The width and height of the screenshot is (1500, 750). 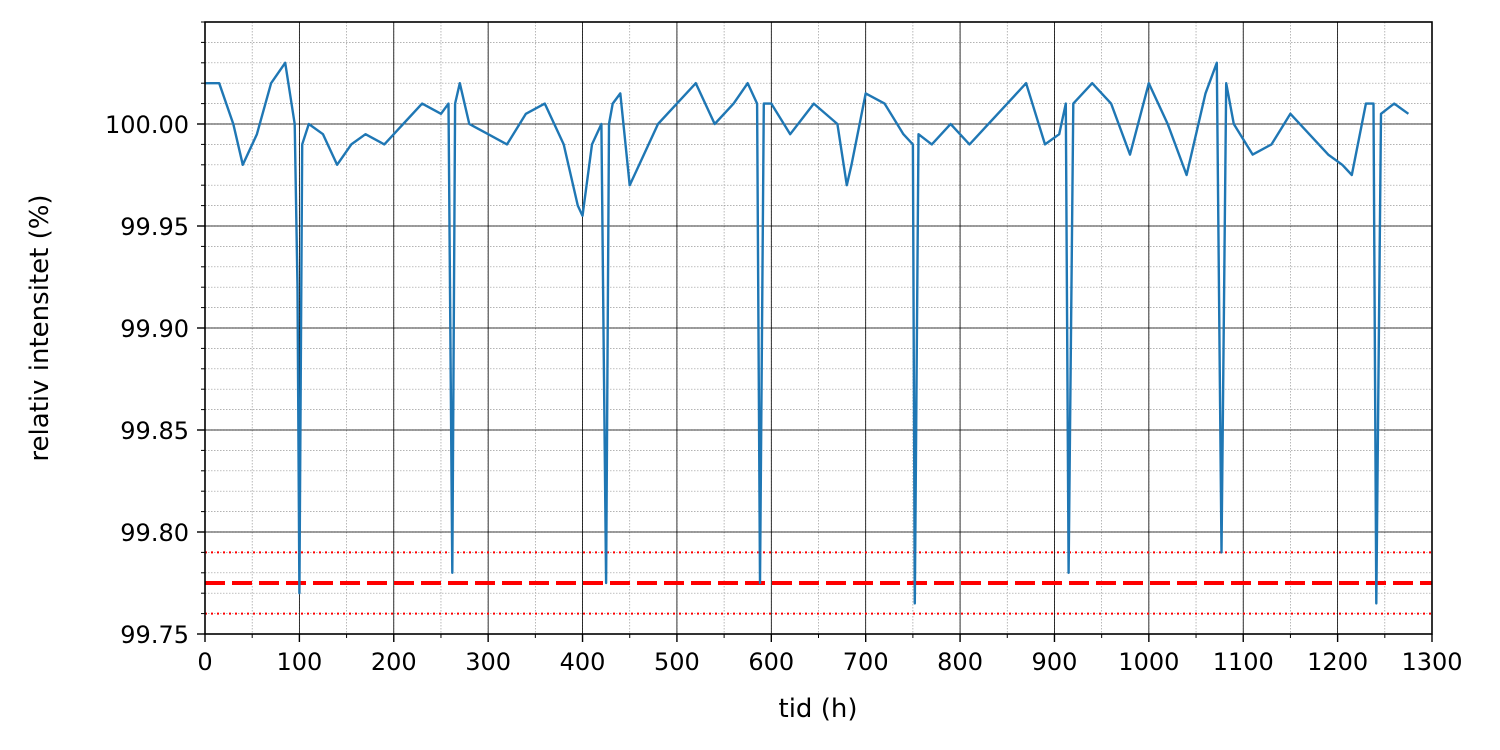 I want to click on y-tick-labels: 99.75 99.80 99.85 99.90 99.95 100.00, so click(x=147, y=380).